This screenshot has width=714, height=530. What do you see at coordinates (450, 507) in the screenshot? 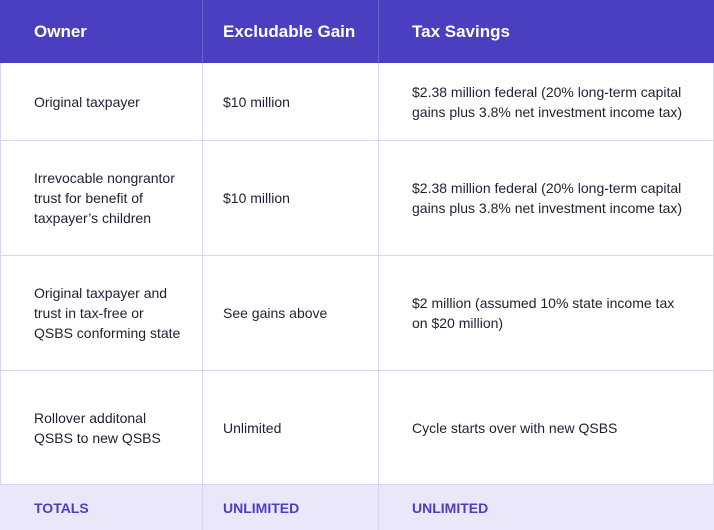
I see `totals-savings: UNLIMITED` at bounding box center [450, 507].